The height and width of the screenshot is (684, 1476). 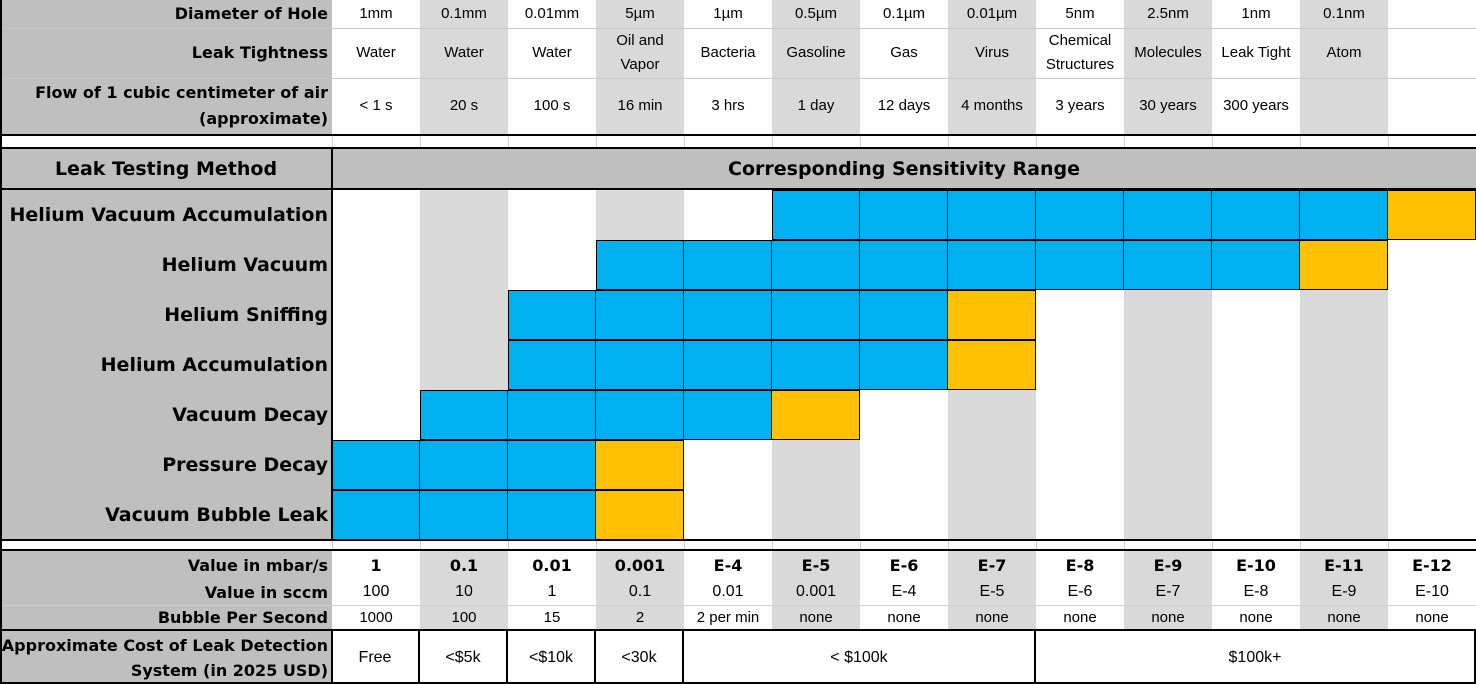 I want to click on value-bubble-cell: 2, so click(x=640, y=617).